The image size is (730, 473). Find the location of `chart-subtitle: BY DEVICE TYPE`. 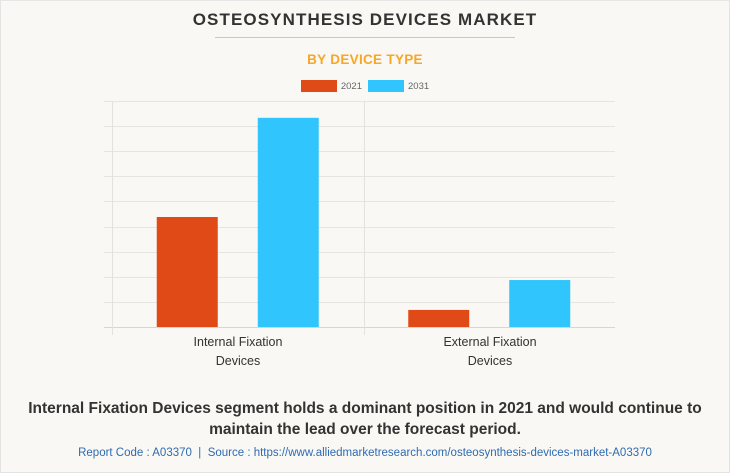

chart-subtitle: BY DEVICE TYPE is located at coordinates (365, 59).